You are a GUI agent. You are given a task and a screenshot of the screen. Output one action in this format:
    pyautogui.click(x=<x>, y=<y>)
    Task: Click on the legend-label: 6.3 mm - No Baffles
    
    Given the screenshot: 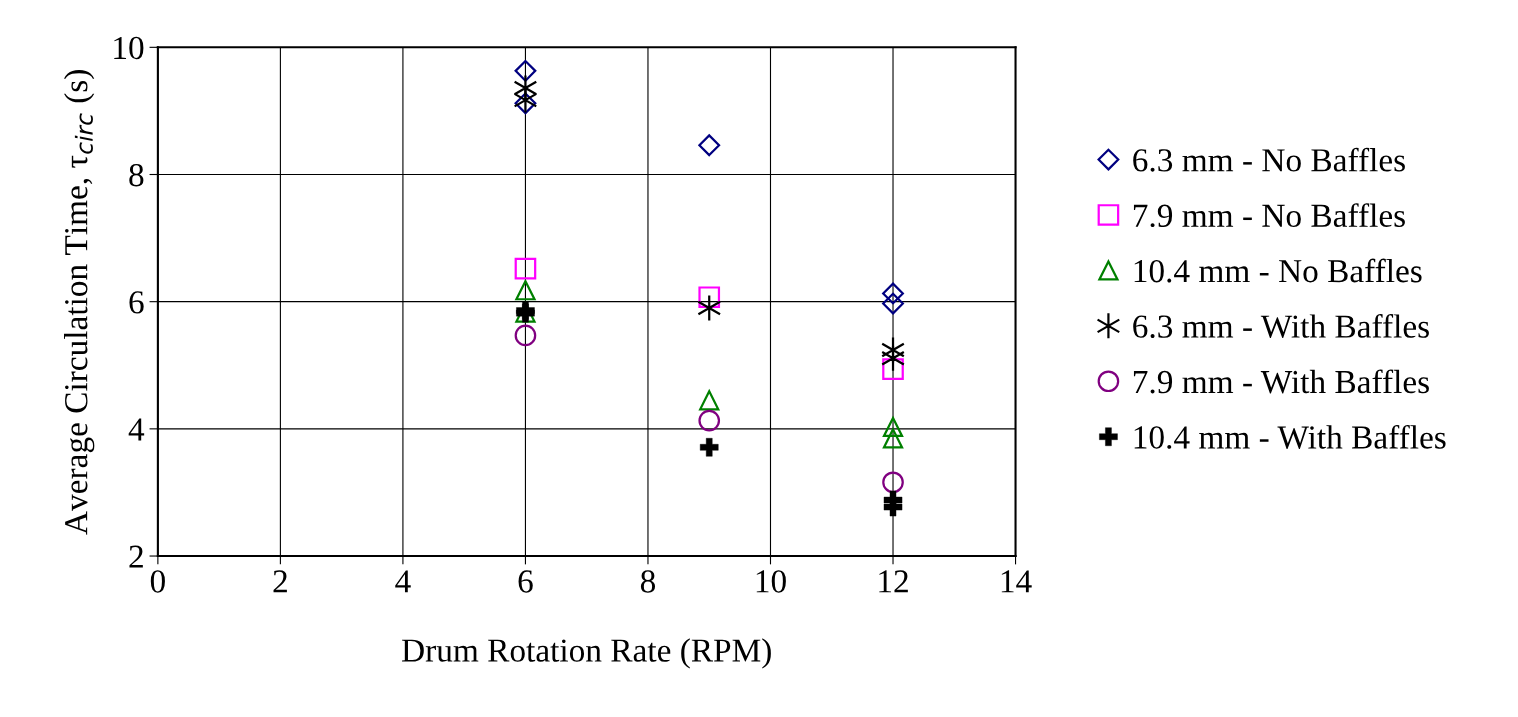 What is the action you would take?
    pyautogui.click(x=1269, y=159)
    